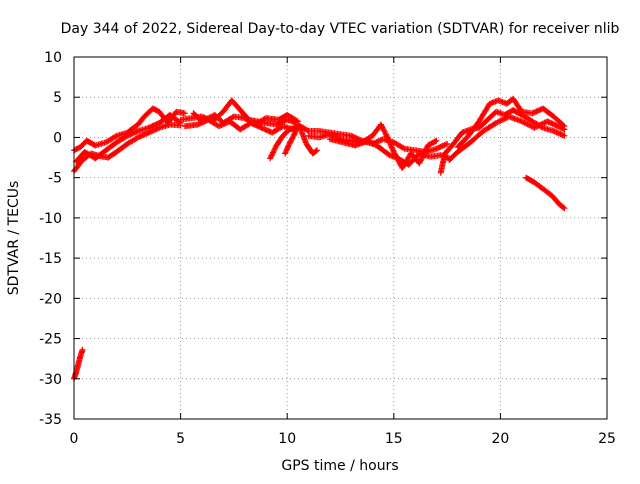  Describe the element at coordinates (50, 219) in the screenshot. I see `y-tick-label: -10` at that location.